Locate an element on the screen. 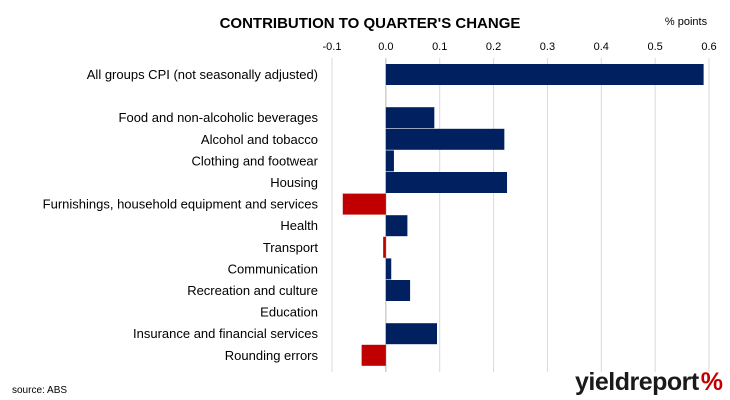 The height and width of the screenshot is (400, 730). x-tick-label: -0.1 is located at coordinates (332, 47).